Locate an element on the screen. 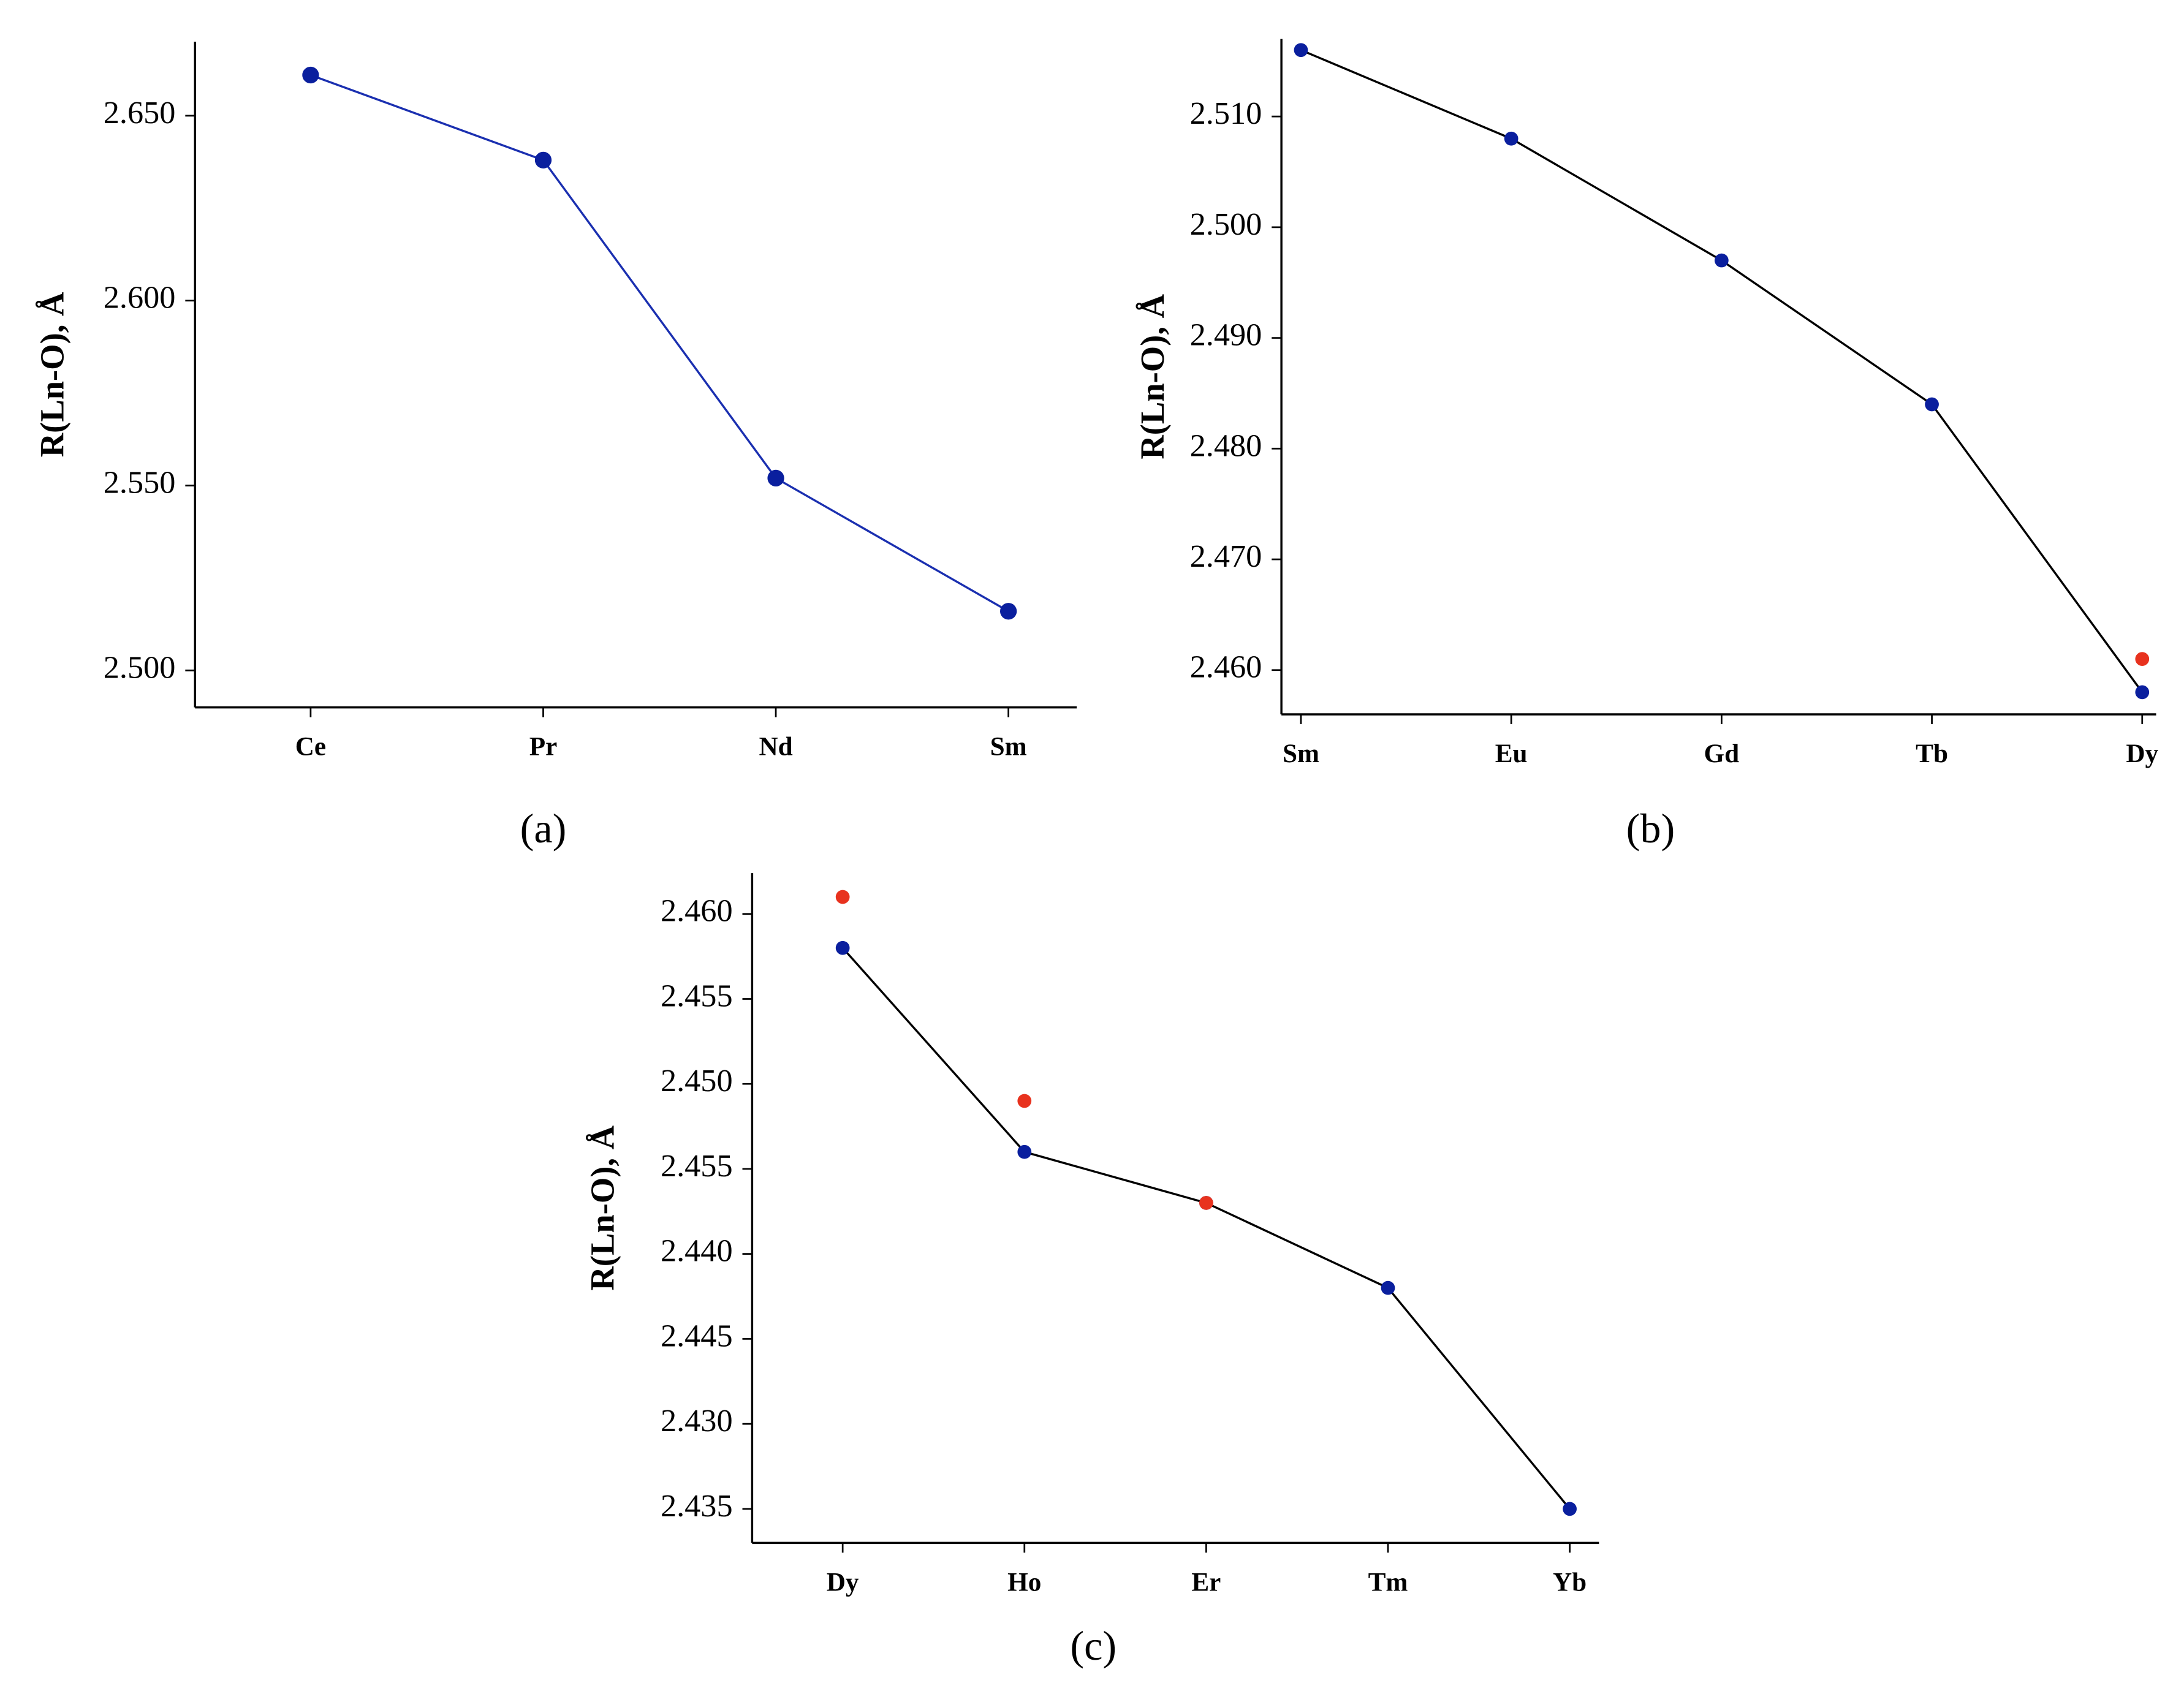  x-tick-label: Tb is located at coordinates (1932, 754).